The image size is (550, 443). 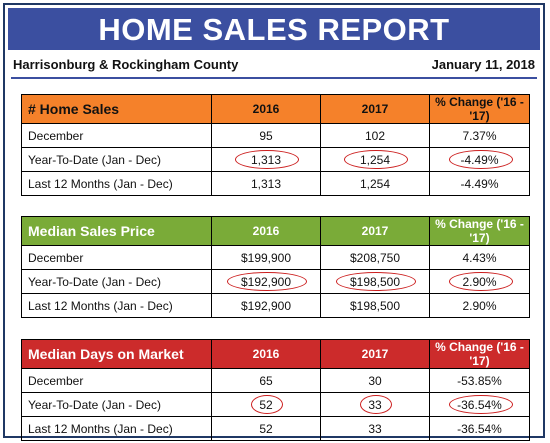 What do you see at coordinates (266, 380) in the screenshot?
I see `value-2016: 65` at bounding box center [266, 380].